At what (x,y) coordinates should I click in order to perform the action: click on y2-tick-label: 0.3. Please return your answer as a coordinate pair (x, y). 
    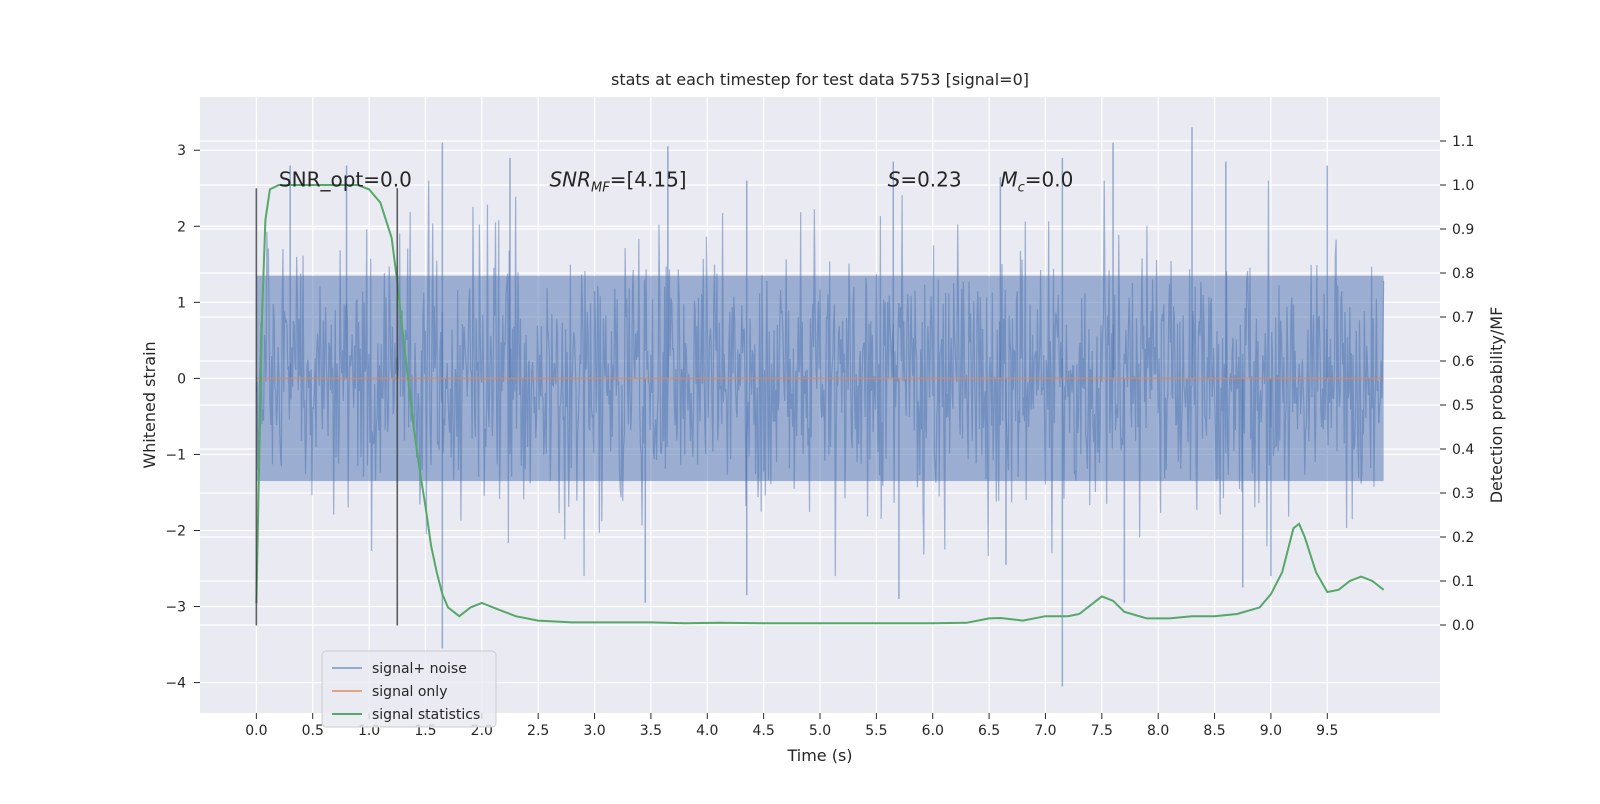
    Looking at the image, I should click on (1463, 494).